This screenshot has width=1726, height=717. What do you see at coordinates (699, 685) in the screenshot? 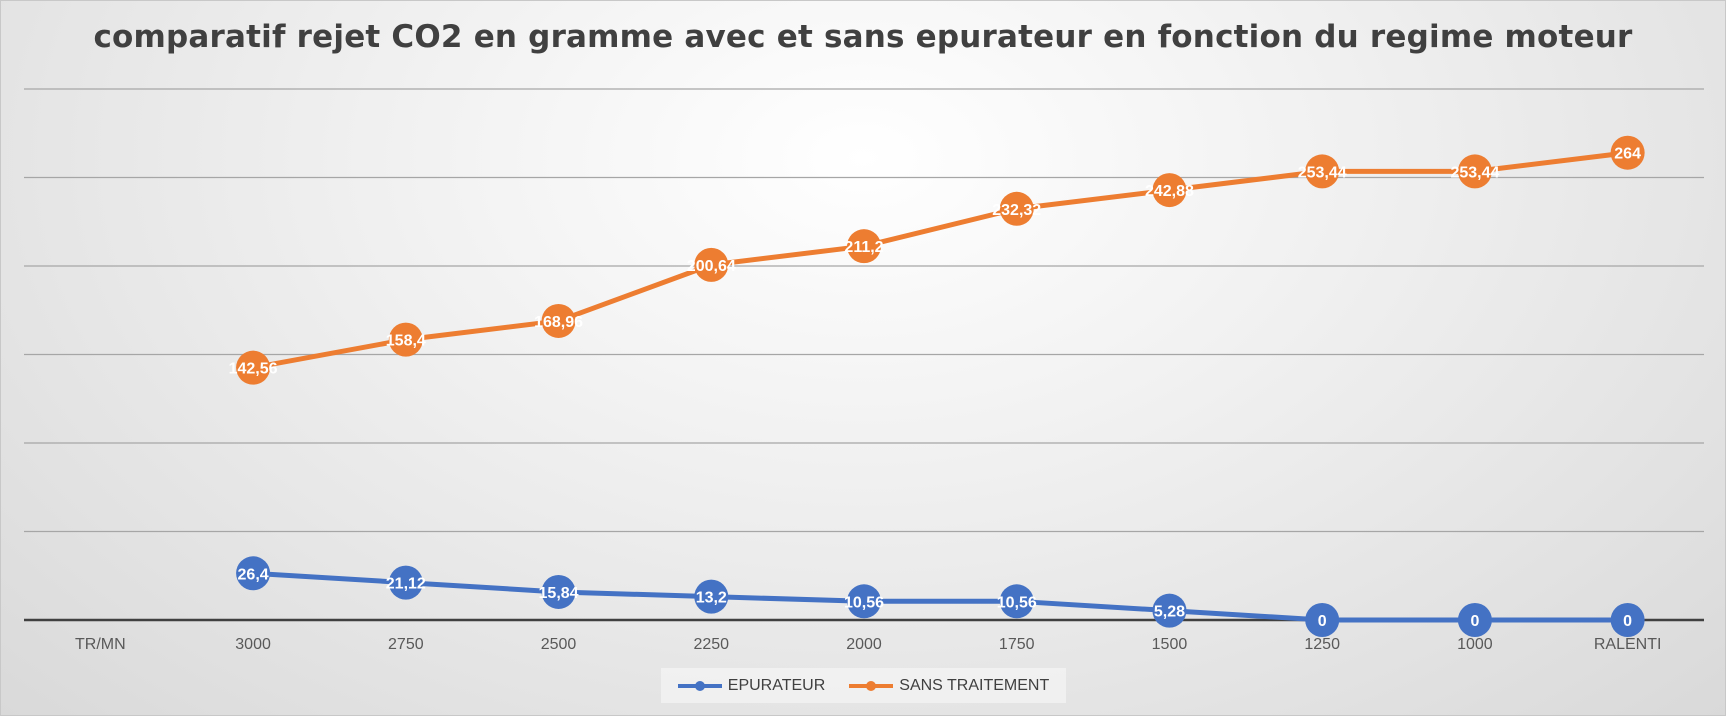
I see `legend-swatch-epurateur` at bounding box center [699, 685].